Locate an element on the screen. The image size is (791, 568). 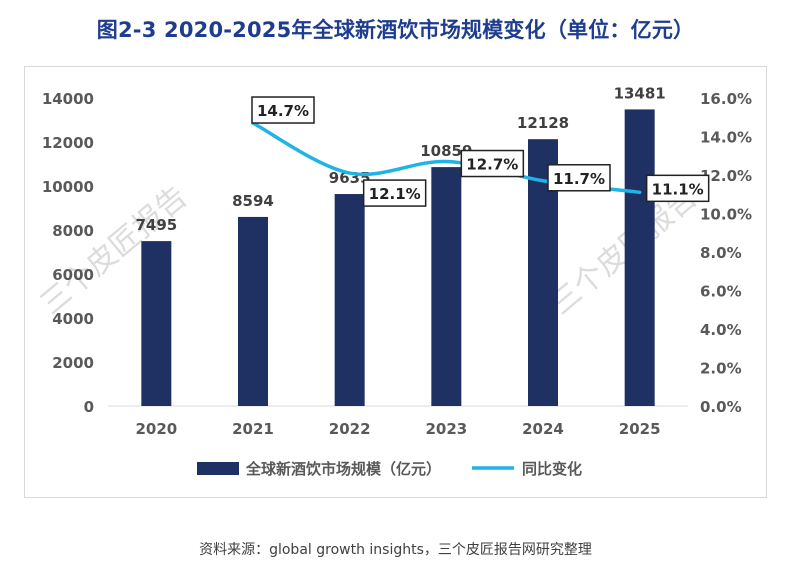
right-tick-label: 0.0% is located at coordinates (721, 407).